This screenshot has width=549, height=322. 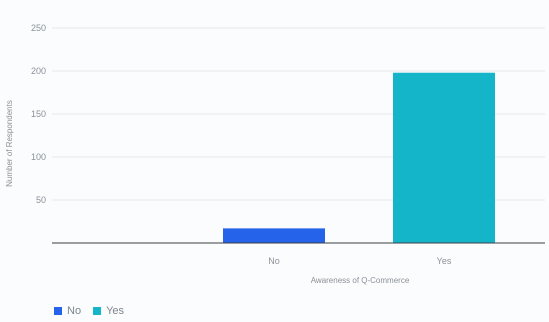 I want to click on y-tick-label: 150, so click(x=38, y=114).